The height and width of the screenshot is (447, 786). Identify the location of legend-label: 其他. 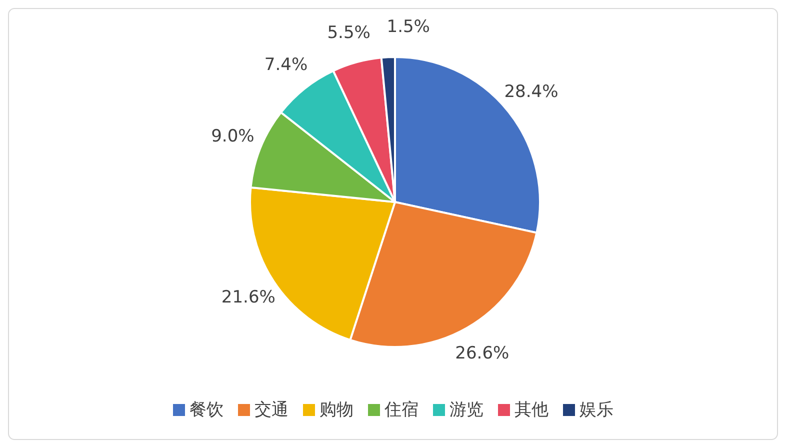
(531, 410).